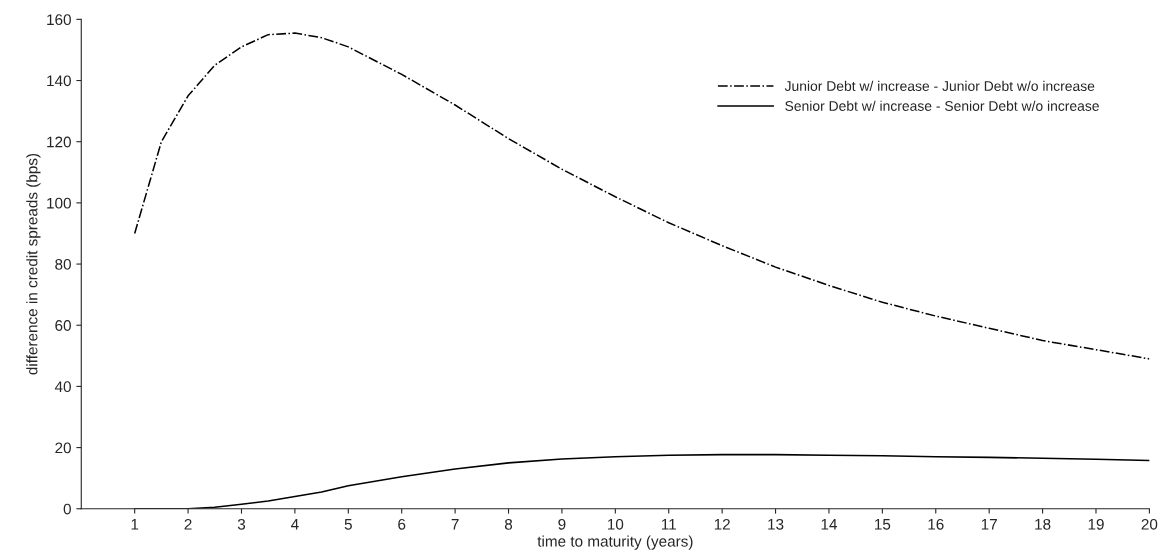  Describe the element at coordinates (188, 524) in the screenshot. I see `x-tick-label: 2` at that location.